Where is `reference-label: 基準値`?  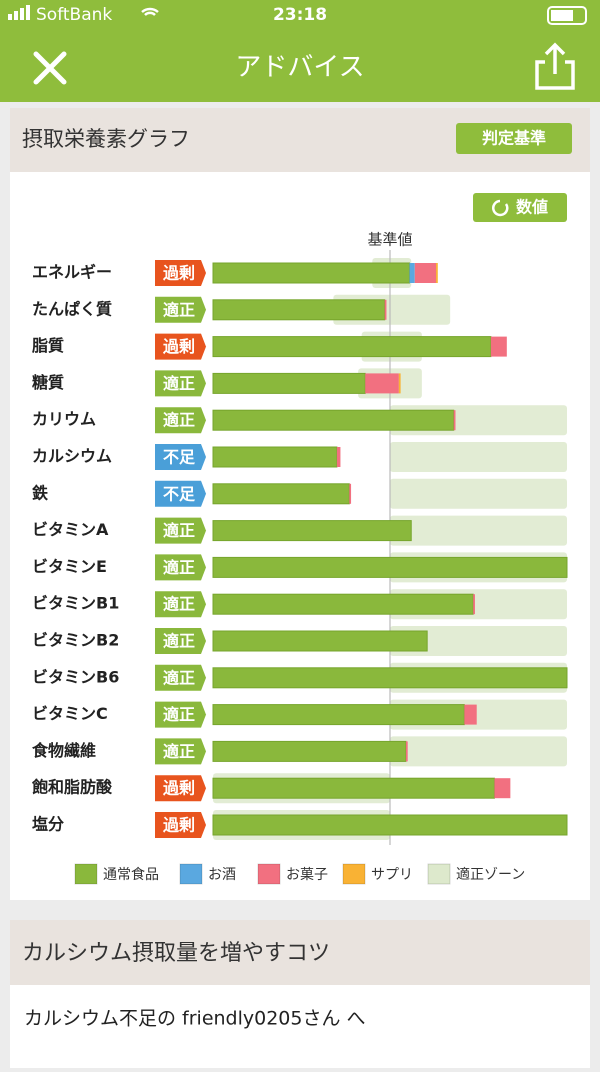
reference-label: 基準値 is located at coordinates (389, 240).